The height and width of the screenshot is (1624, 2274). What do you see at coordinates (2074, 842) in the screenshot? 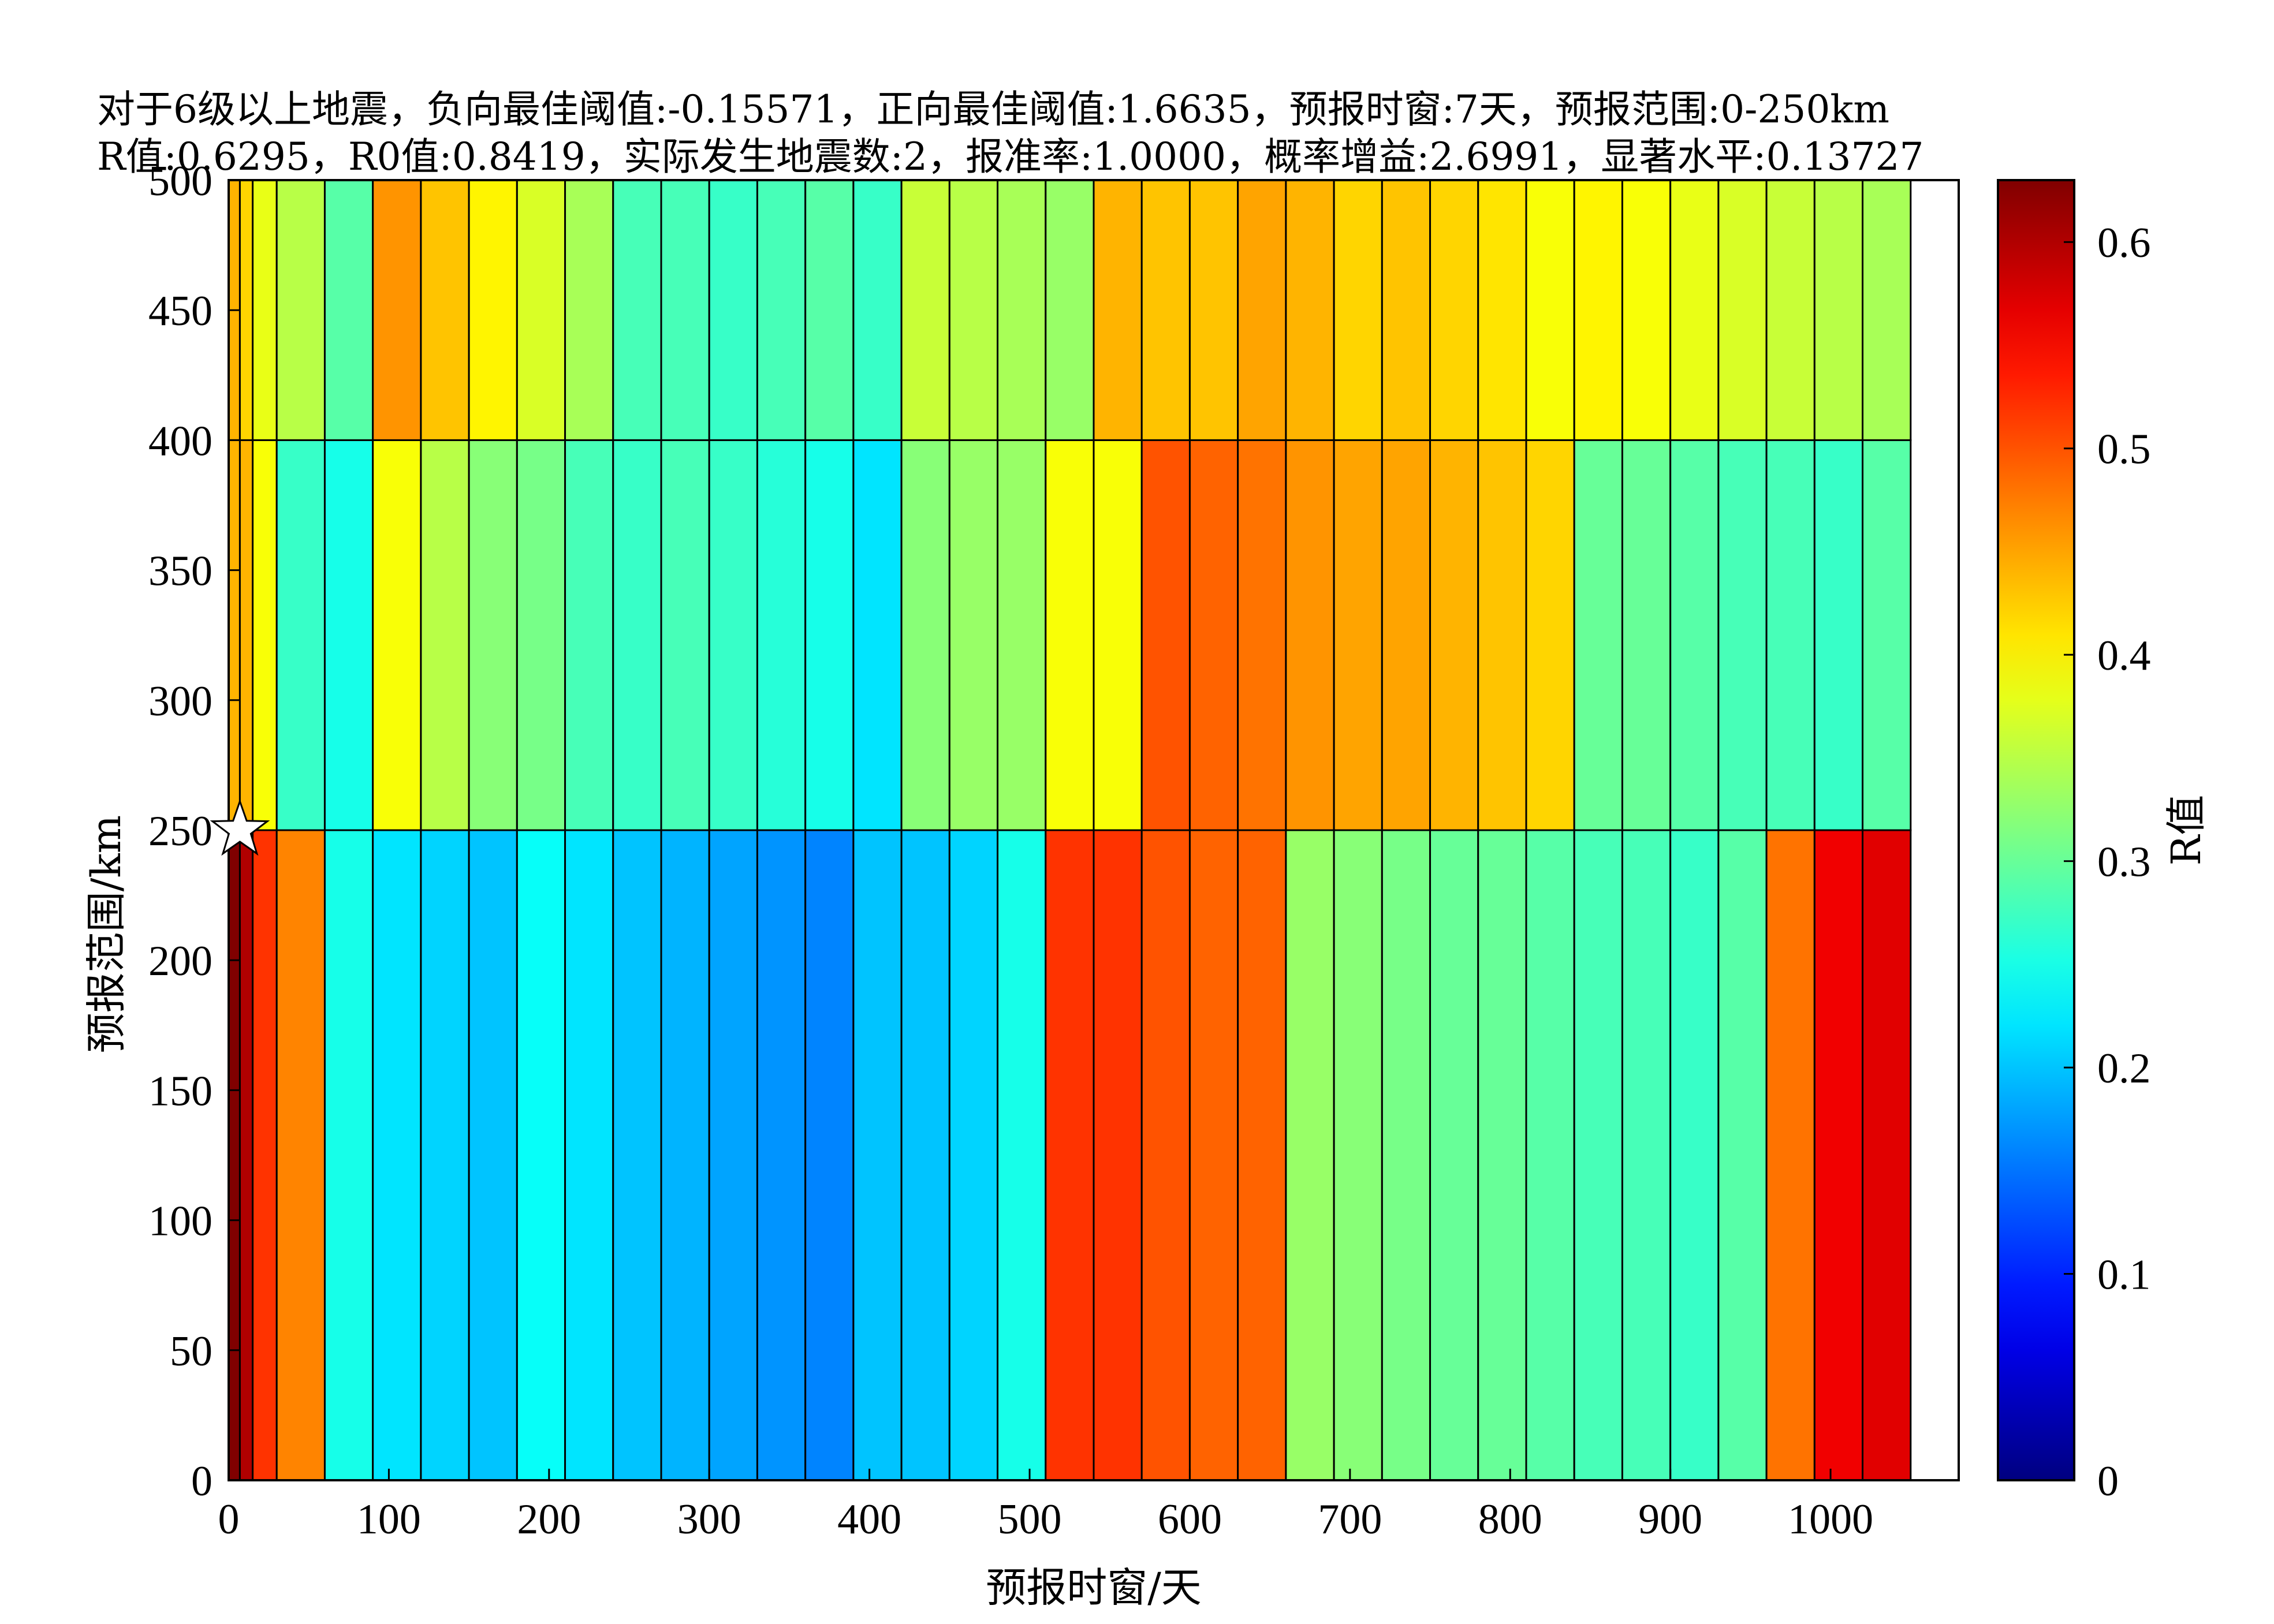
I see `colorbar: 0 0.1 0.2 0.3 0.4 0.5 0.6` at bounding box center [2074, 842].